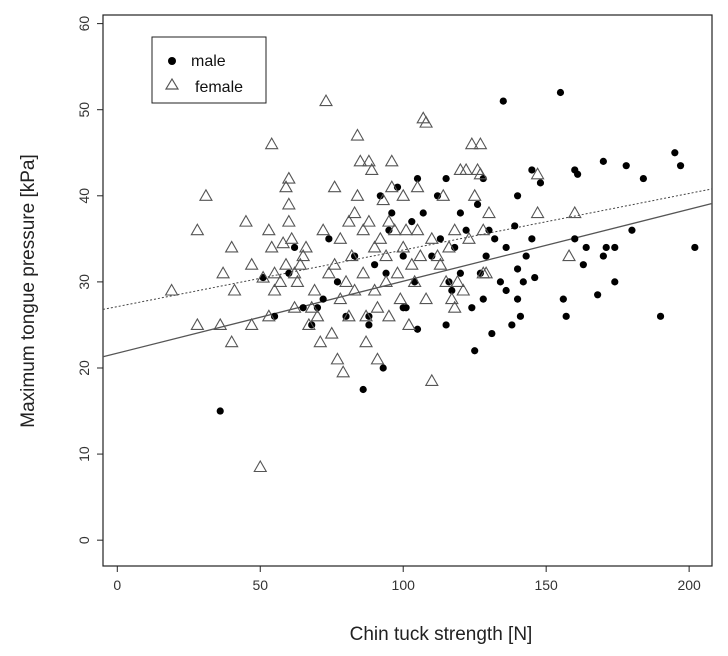 This screenshot has height=656, width=728. Describe the element at coordinates (84, 540) in the screenshot. I see `y-tick-label-0: 0` at that location.